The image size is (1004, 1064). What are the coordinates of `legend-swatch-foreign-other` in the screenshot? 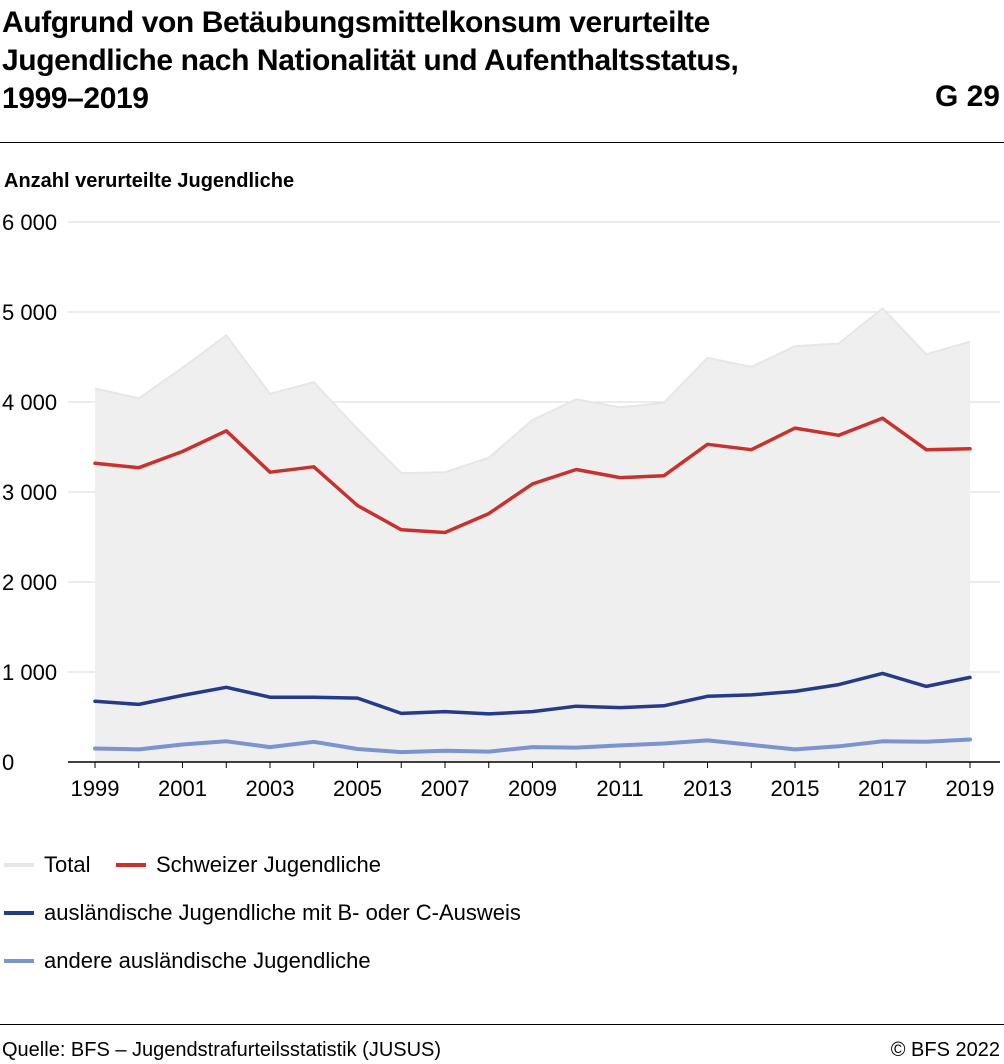 It's located at (19, 961).